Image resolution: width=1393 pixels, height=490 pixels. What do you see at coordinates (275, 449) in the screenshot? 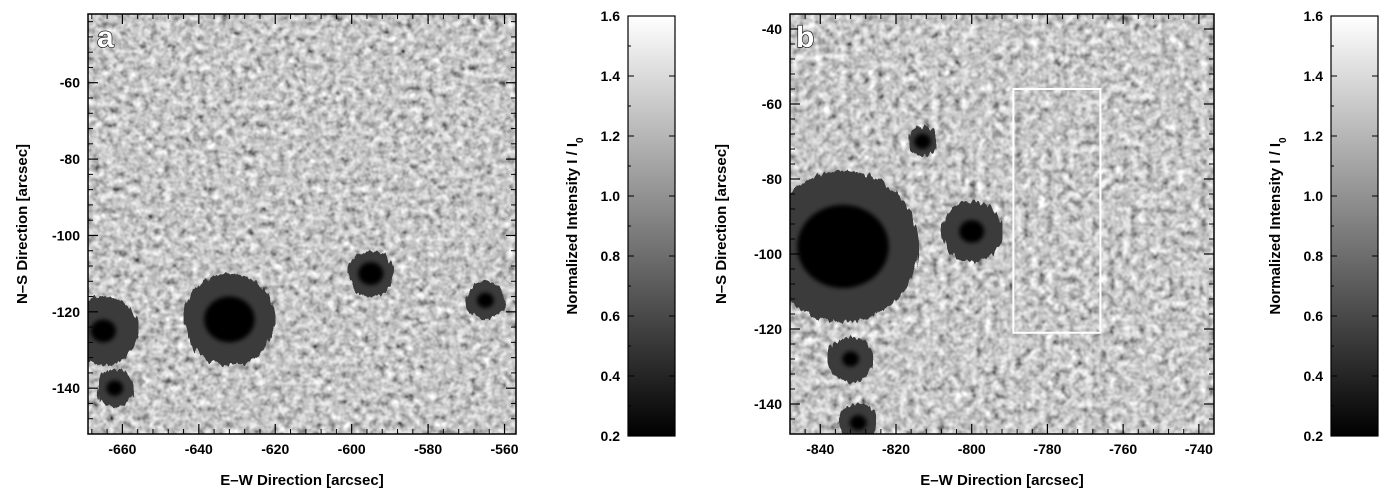
I see `x-tick-label: -620` at bounding box center [275, 449].